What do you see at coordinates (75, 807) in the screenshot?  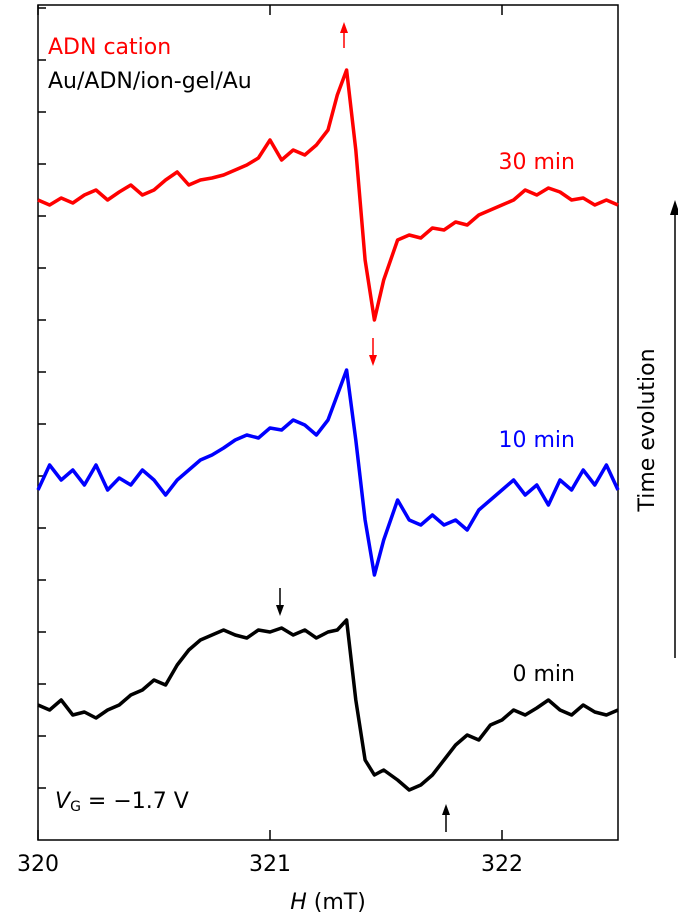 I see `gate-subscript: G` at bounding box center [75, 807].